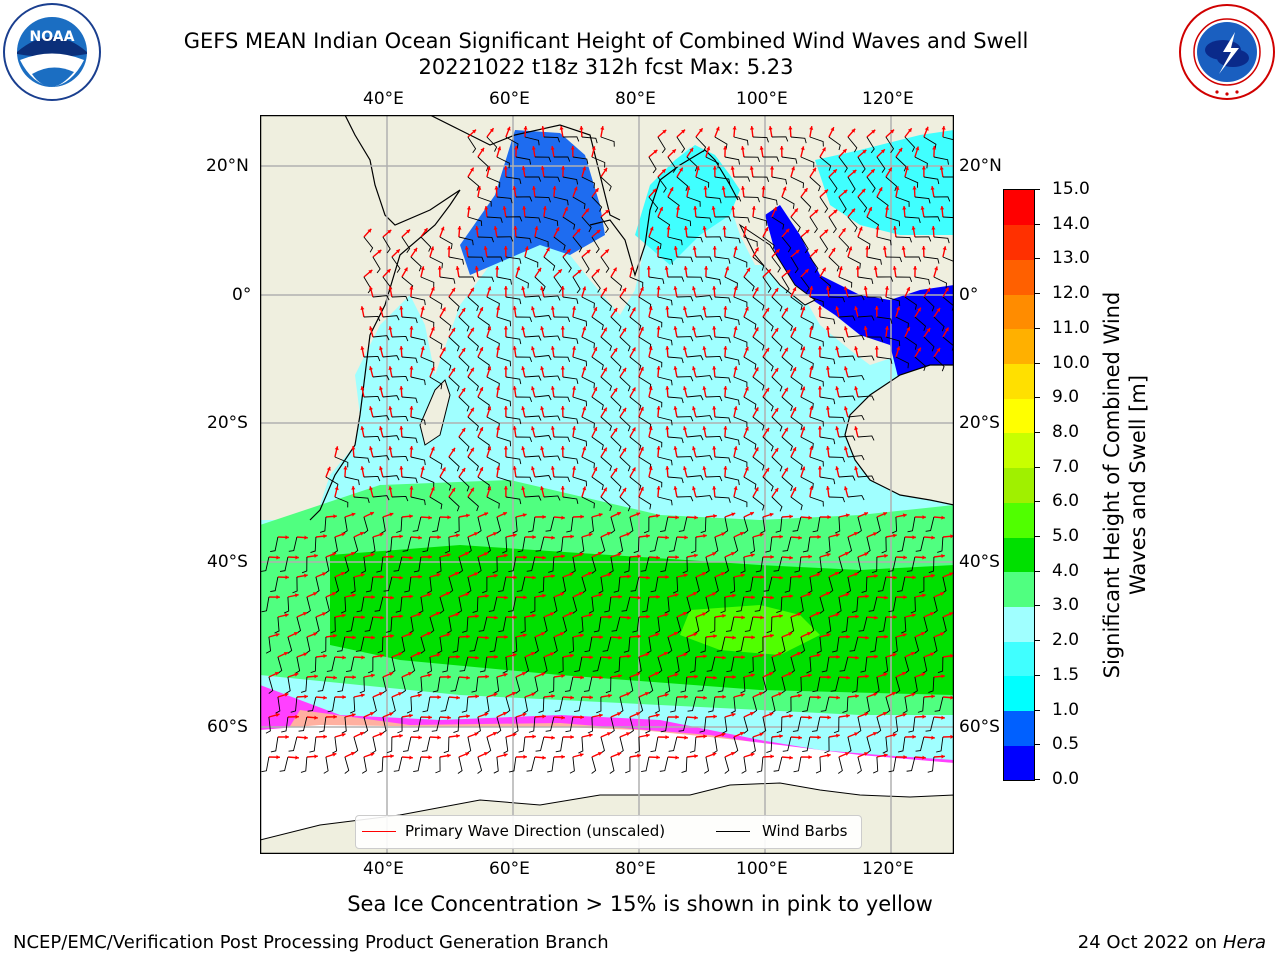 This screenshot has width=1280, height=960. What do you see at coordinates (980, 166) in the screenshot?
I see `lat-label-right-1: 20°N` at bounding box center [980, 166].